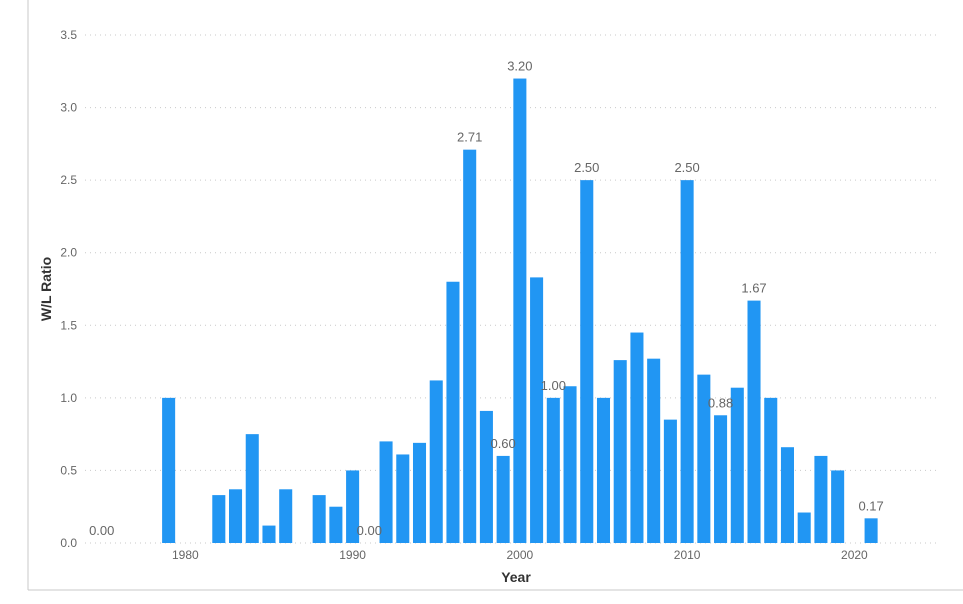 This screenshot has height=604, width=963. Describe the element at coordinates (553, 385) in the screenshot. I see `data-label: 1.00` at that location.